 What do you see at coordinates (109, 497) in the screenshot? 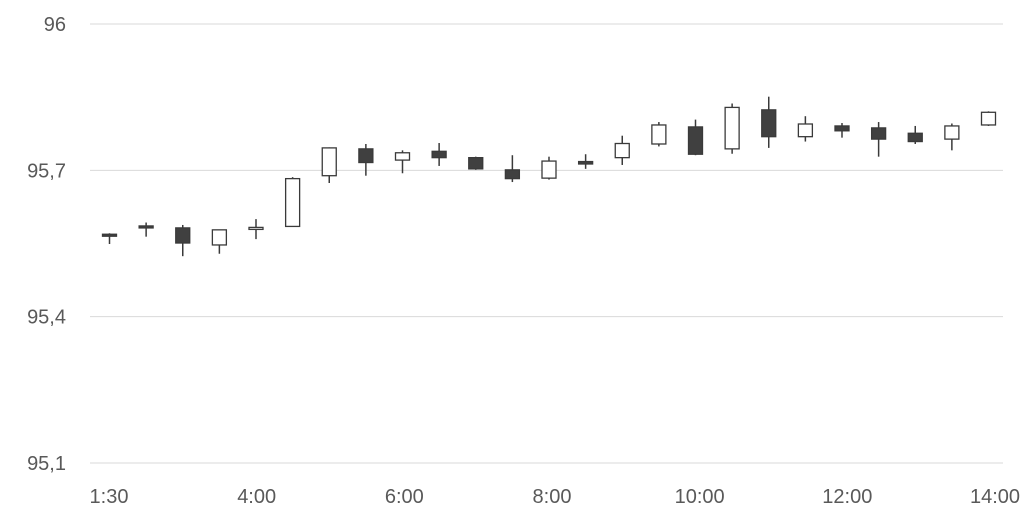
I see `x-tick-label: 1:30` at bounding box center [109, 497].